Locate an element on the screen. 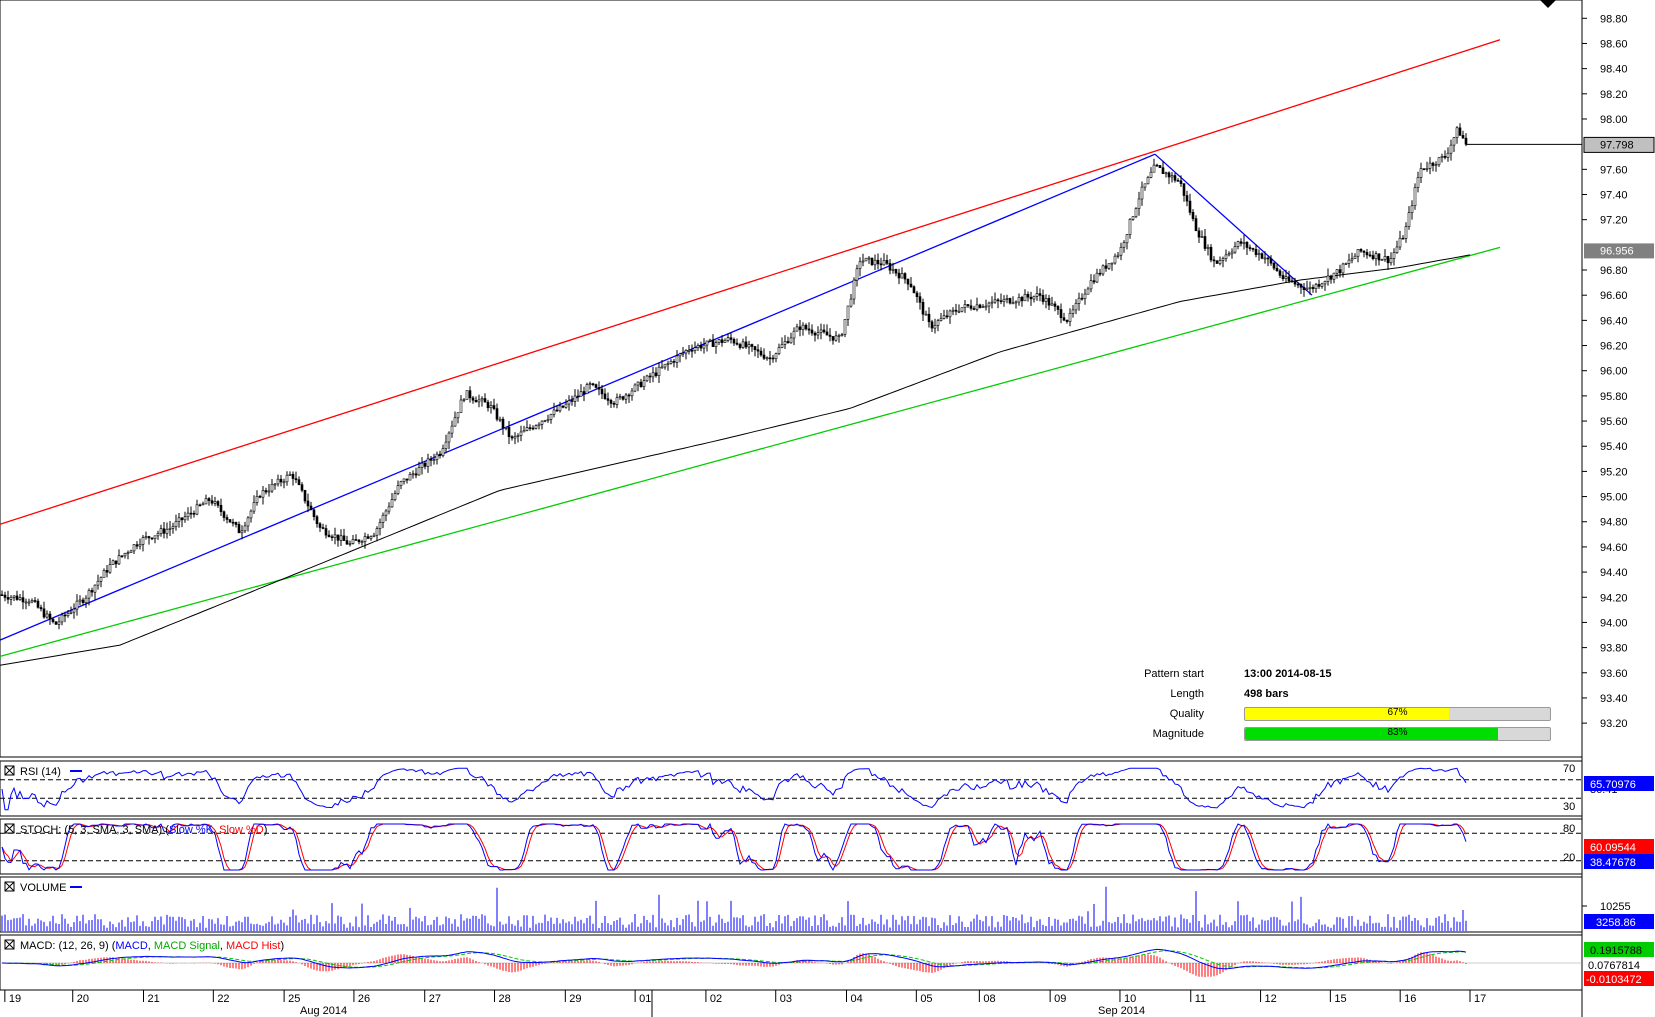  scroll-marker-icon is located at coordinates (1548, 4).